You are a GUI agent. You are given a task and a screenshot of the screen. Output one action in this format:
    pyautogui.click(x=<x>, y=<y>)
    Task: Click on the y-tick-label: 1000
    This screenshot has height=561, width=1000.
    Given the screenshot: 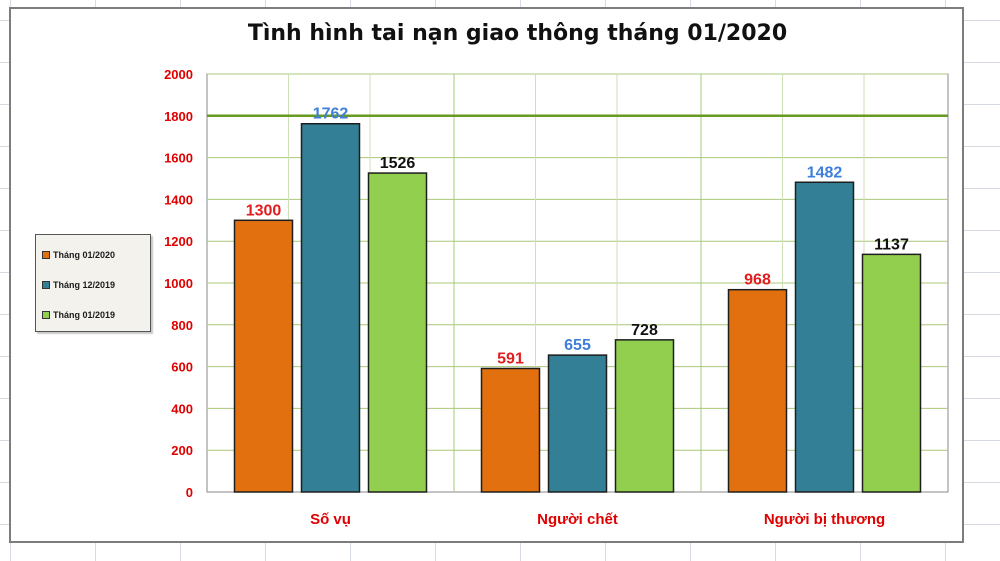 What is the action you would take?
    pyautogui.click(x=178, y=283)
    